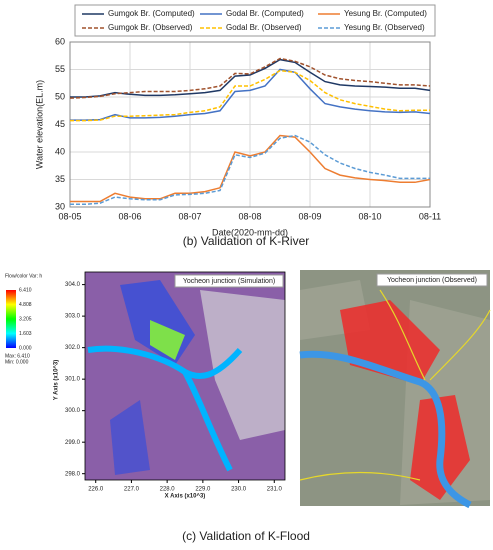 Image resolution: width=493 pixels, height=550 pixels. I want to click on y-tick-label: 30, so click(60, 206).